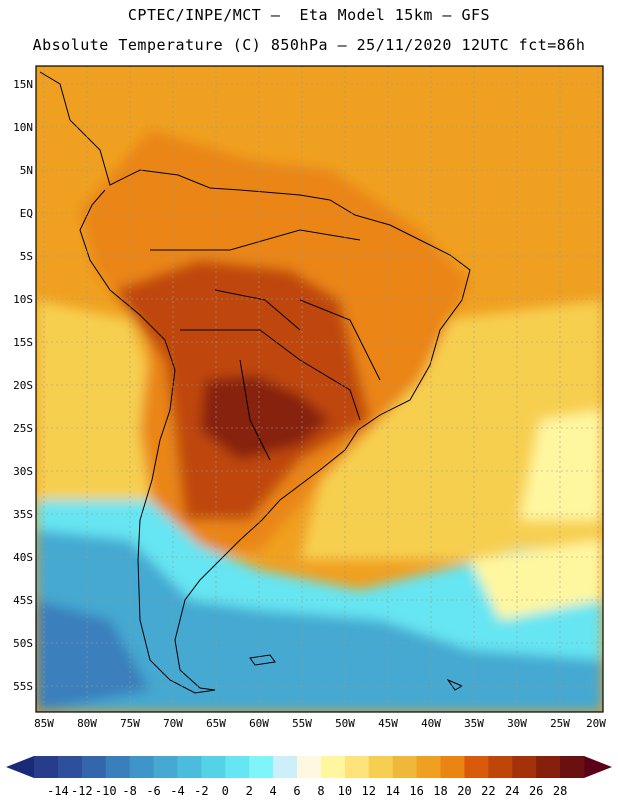 This screenshot has width=618, height=800. I want to click on lon-label: 45W, so click(388, 723).